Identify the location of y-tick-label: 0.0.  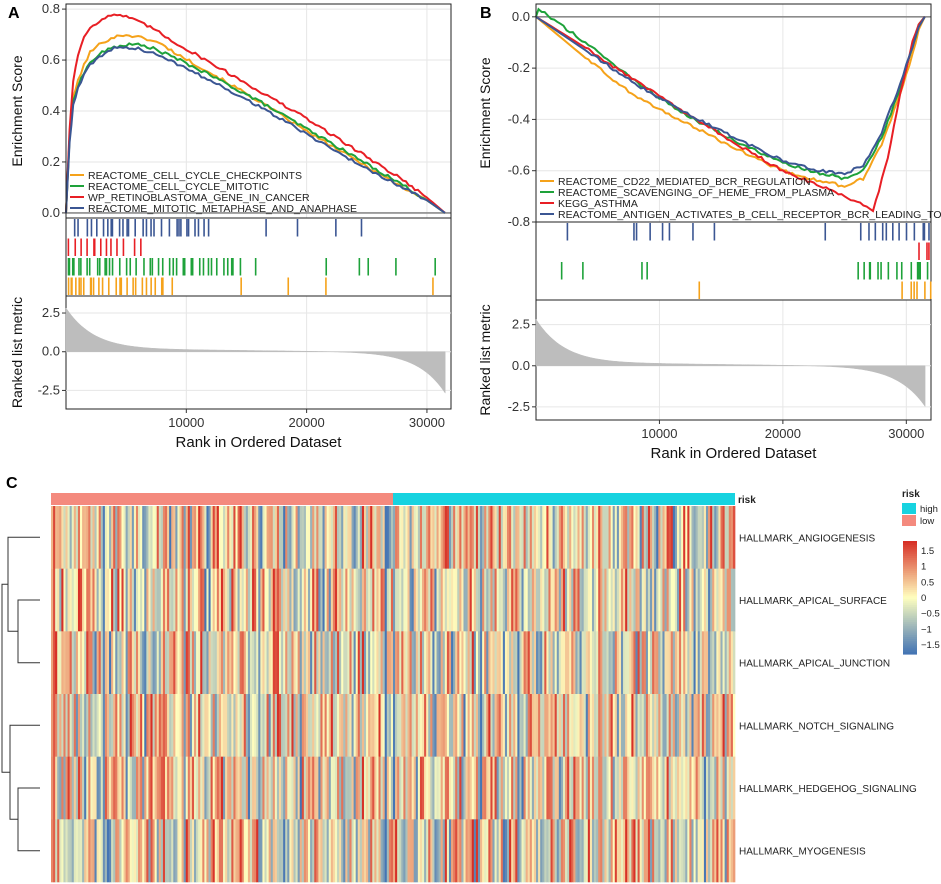
(521, 16).